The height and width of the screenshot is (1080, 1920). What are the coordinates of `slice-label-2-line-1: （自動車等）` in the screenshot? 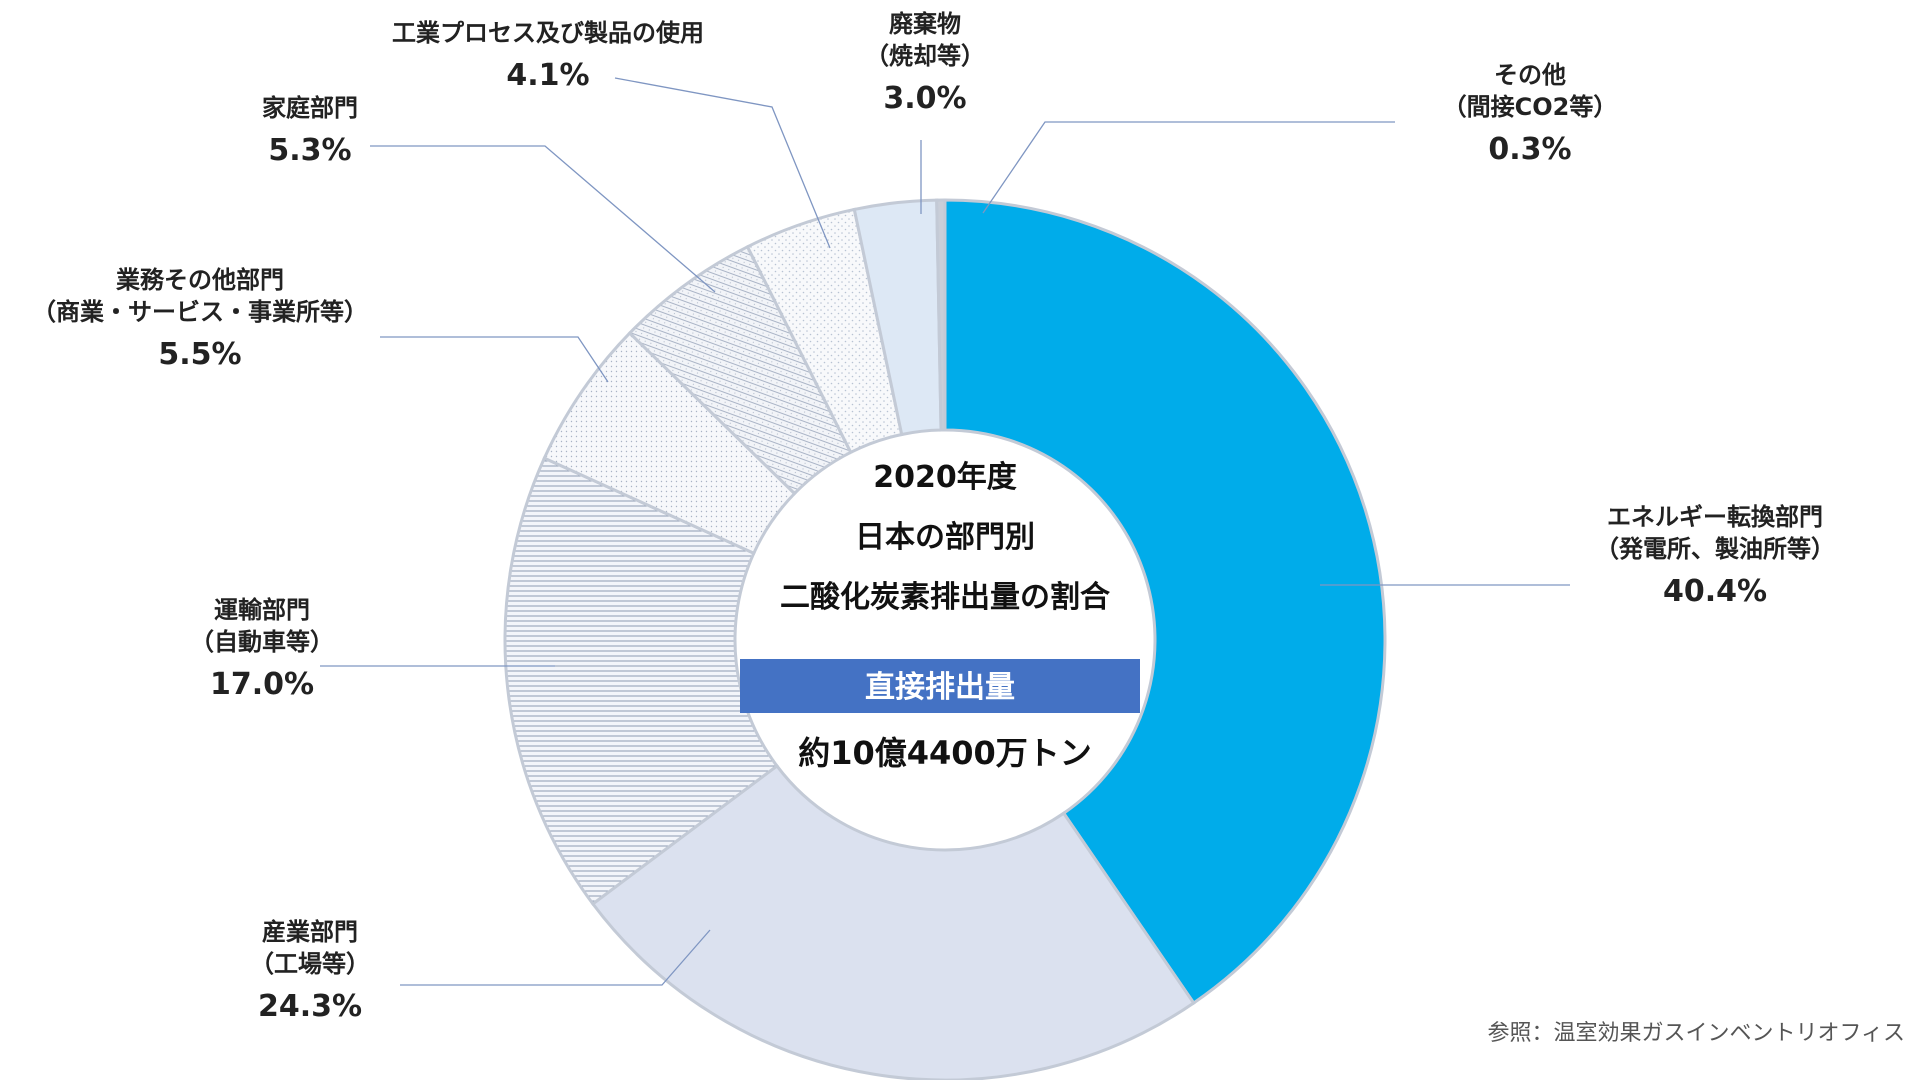 It's located at (262, 642).